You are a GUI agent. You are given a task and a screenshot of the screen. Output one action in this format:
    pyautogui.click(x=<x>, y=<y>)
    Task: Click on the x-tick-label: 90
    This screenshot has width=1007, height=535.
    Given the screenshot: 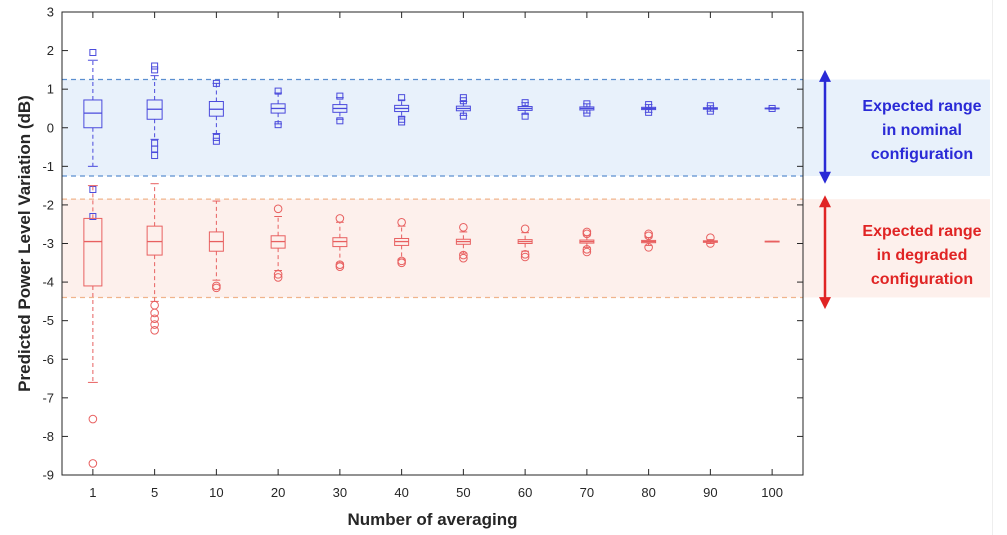 What is the action you would take?
    pyautogui.click(x=710, y=492)
    